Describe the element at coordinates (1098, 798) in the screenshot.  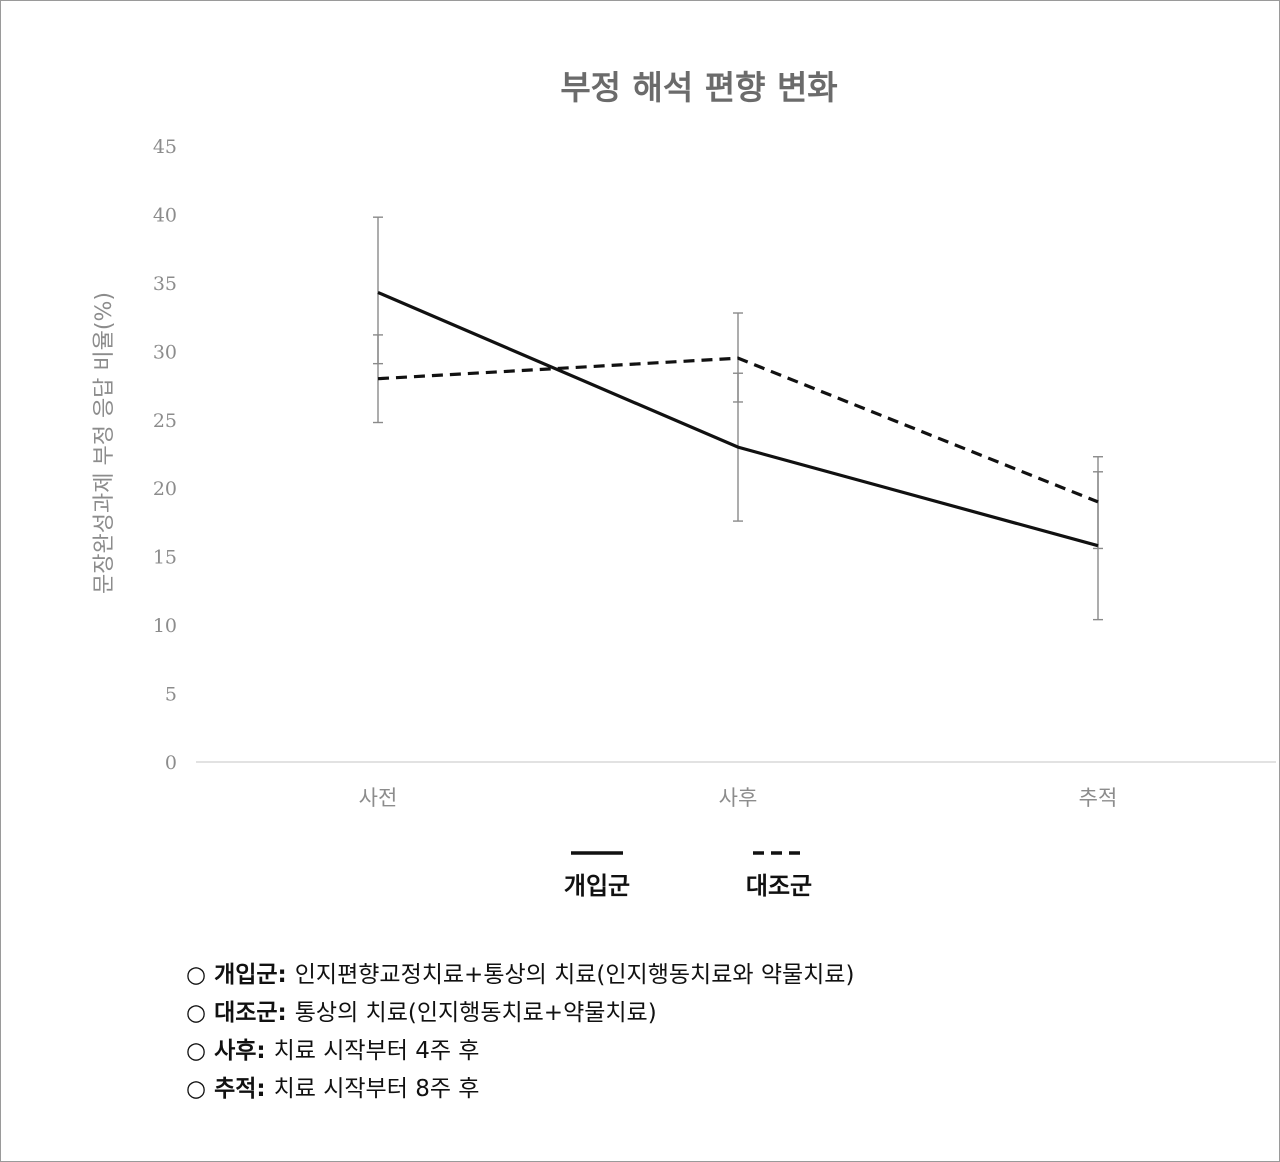
I see `x-tick-label: 추적` at that location.